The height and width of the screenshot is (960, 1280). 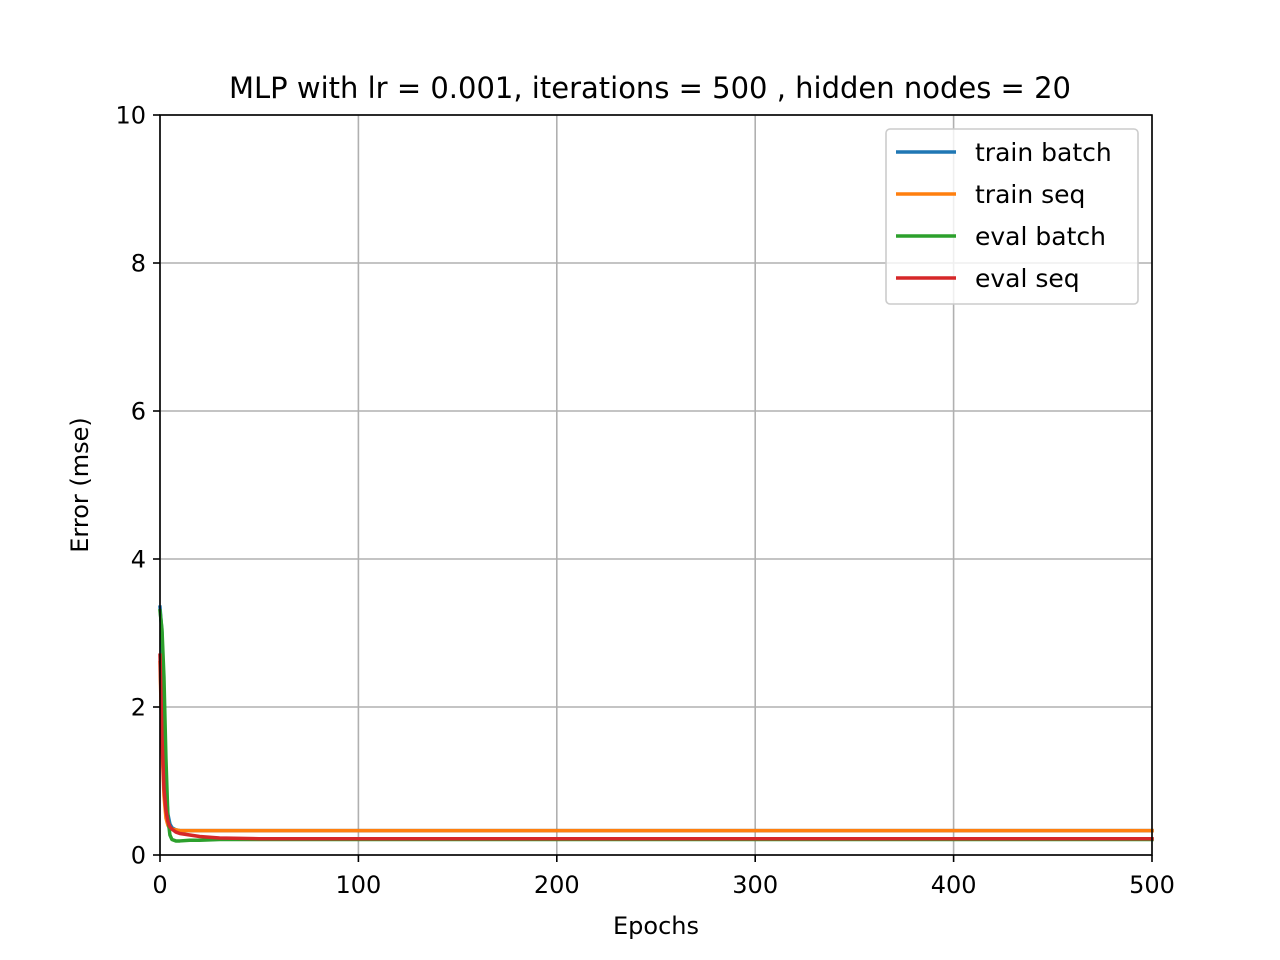 I want to click on legend-box, so click(x=1012, y=216).